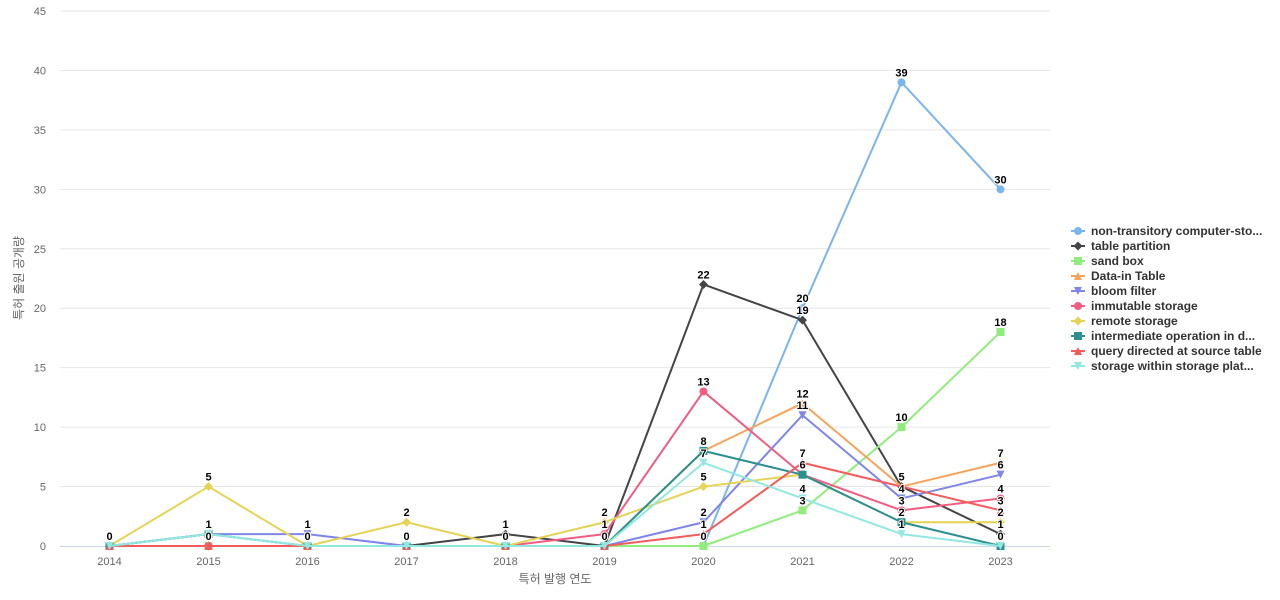 This screenshot has width=1280, height=600. What do you see at coordinates (802, 394) in the screenshot?
I see `data-label: 12` at bounding box center [802, 394].